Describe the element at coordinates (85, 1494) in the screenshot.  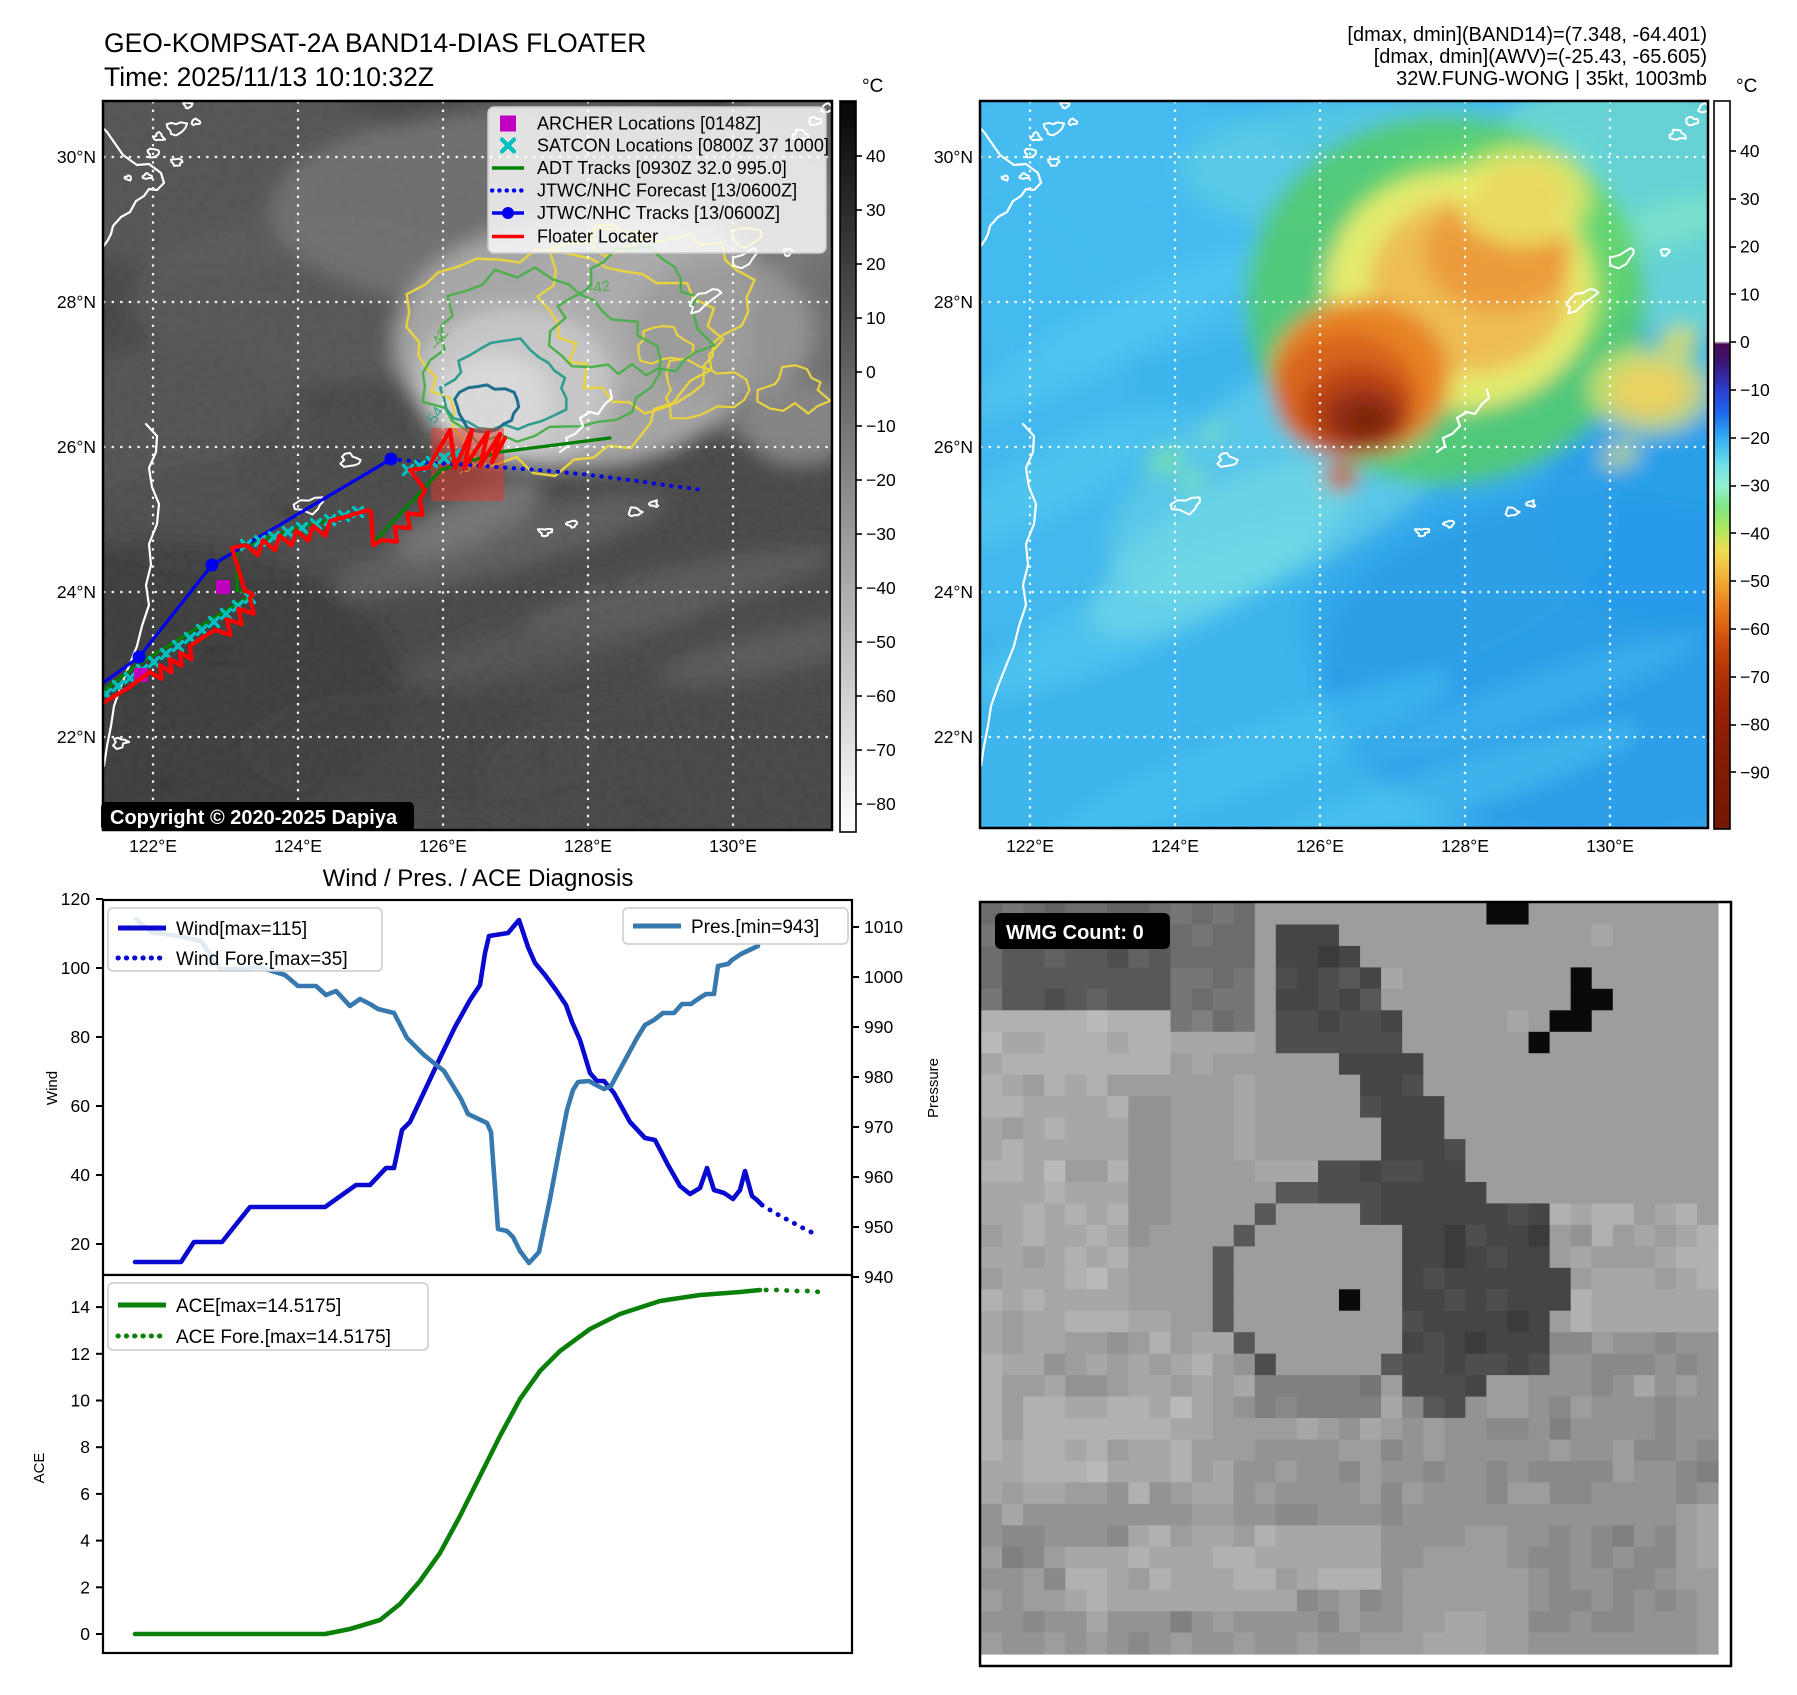
I see `svg-text: 6` at that location.